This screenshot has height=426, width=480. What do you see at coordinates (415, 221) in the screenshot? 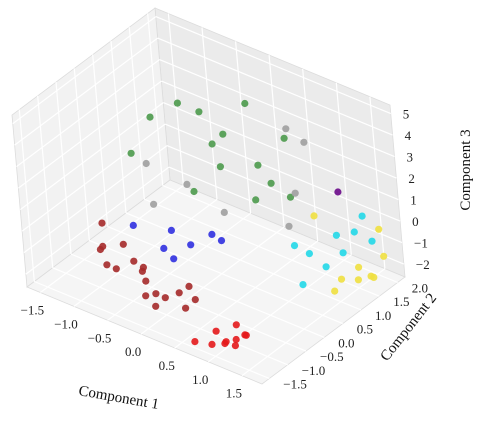
I see `z-tick-label: 0` at bounding box center [415, 221].